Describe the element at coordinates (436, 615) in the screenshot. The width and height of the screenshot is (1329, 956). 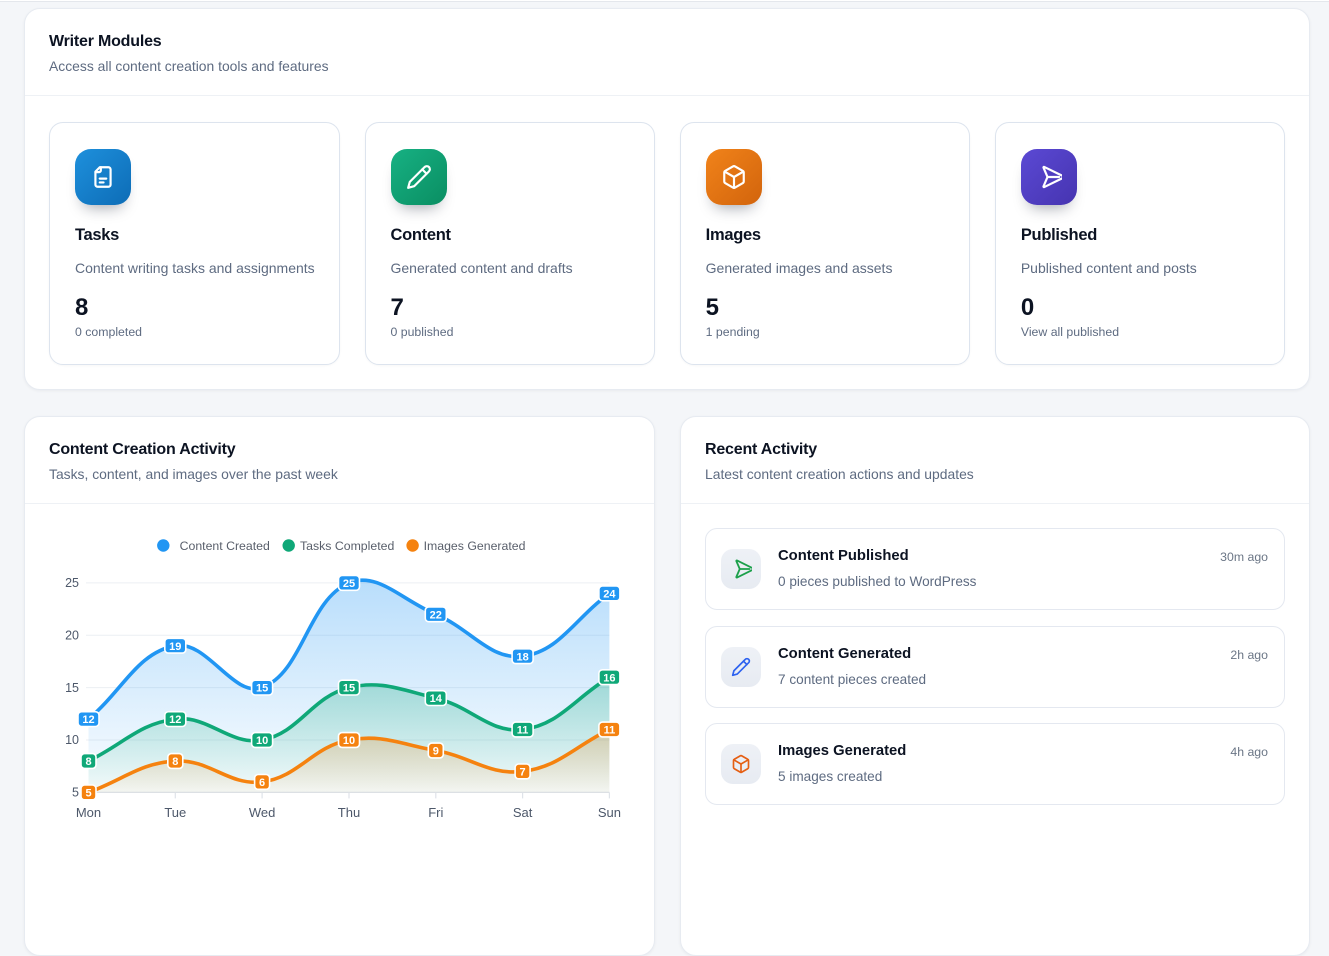
I see `svg-text: 22` at that location.